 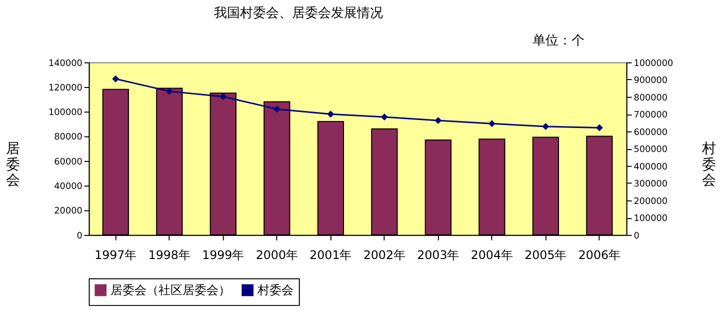 What do you see at coordinates (13, 165) in the screenshot?
I see `y-axis-title: 居委会` at bounding box center [13, 165].